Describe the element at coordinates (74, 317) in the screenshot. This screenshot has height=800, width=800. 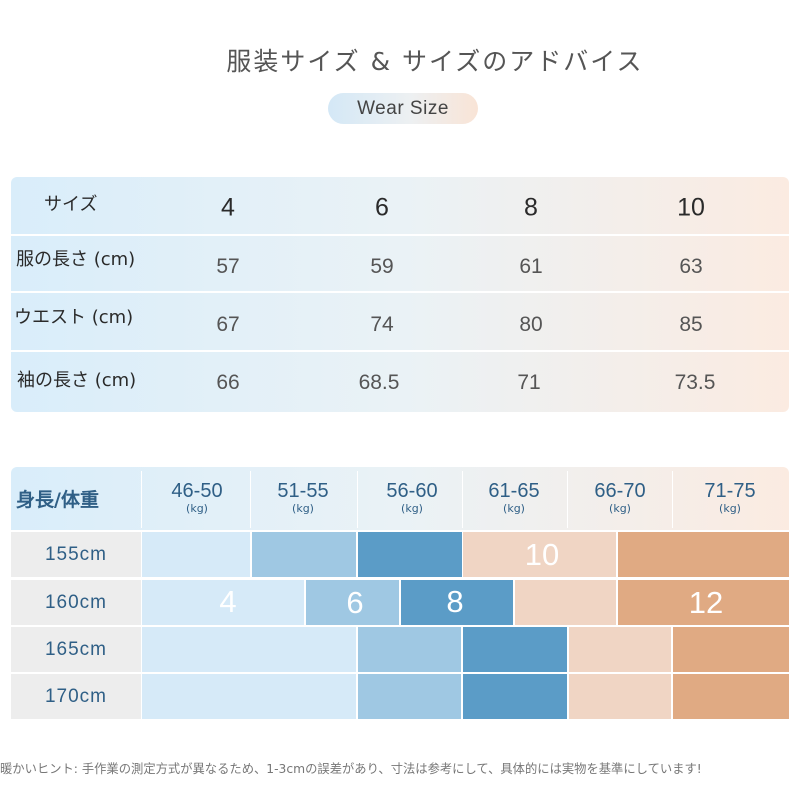
I see `row-label-waist: ウエスト (cm)` at that location.